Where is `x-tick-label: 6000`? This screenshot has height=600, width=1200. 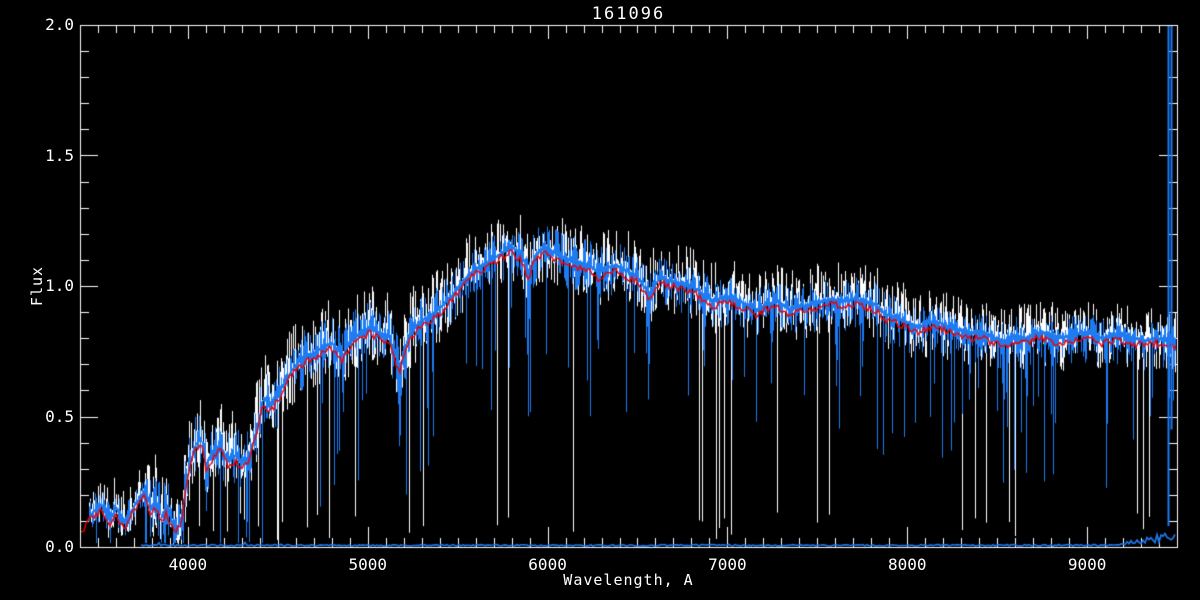
x-tick-label: 6000 is located at coordinates (547, 564).